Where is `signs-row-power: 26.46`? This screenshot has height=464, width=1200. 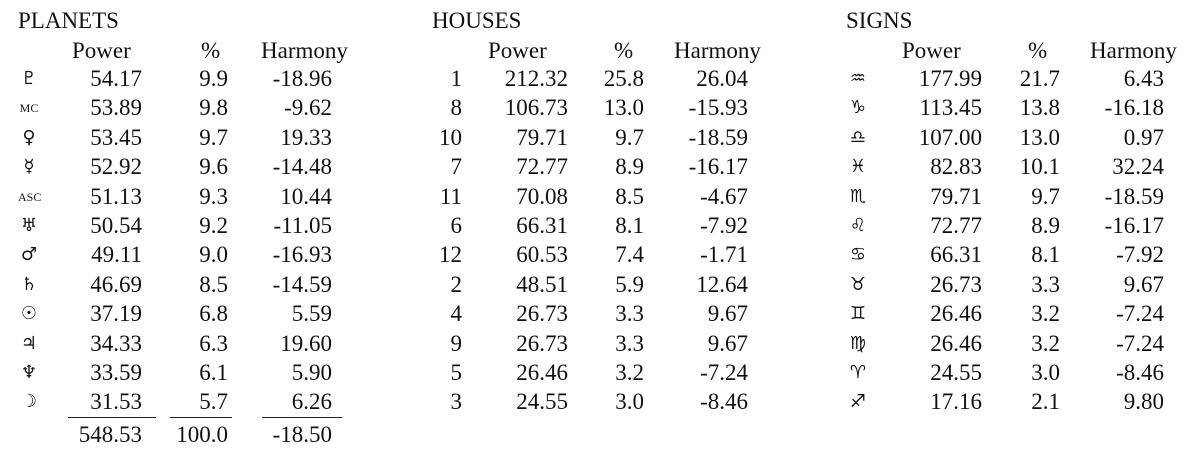 signs-row-power: 26.46 is located at coordinates (956, 314).